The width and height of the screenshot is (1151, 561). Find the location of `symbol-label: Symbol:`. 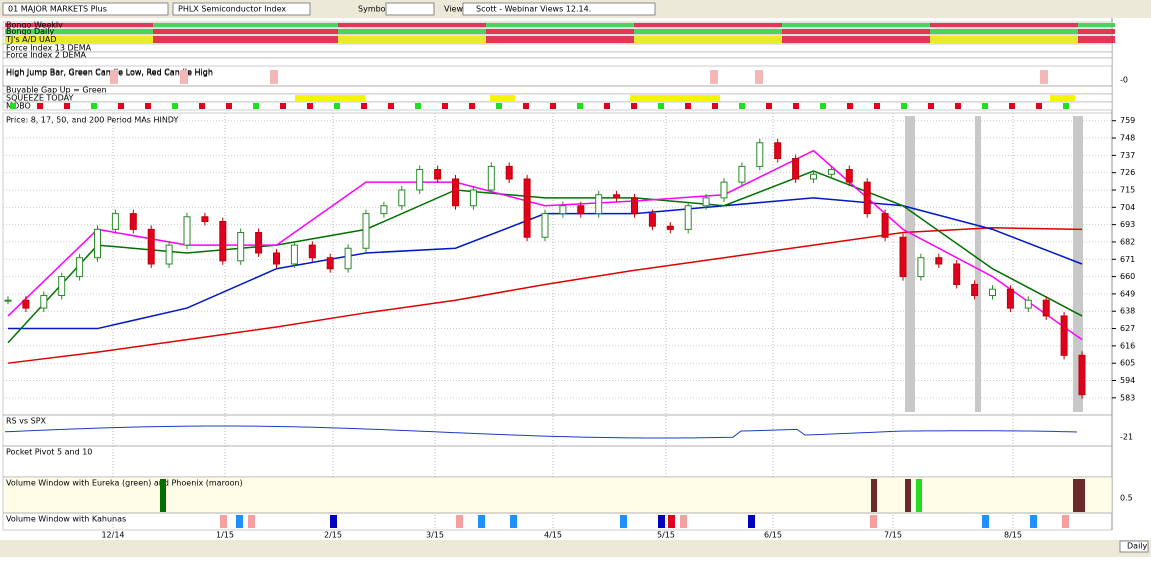

symbol-label: Symbol: is located at coordinates (374, 9).